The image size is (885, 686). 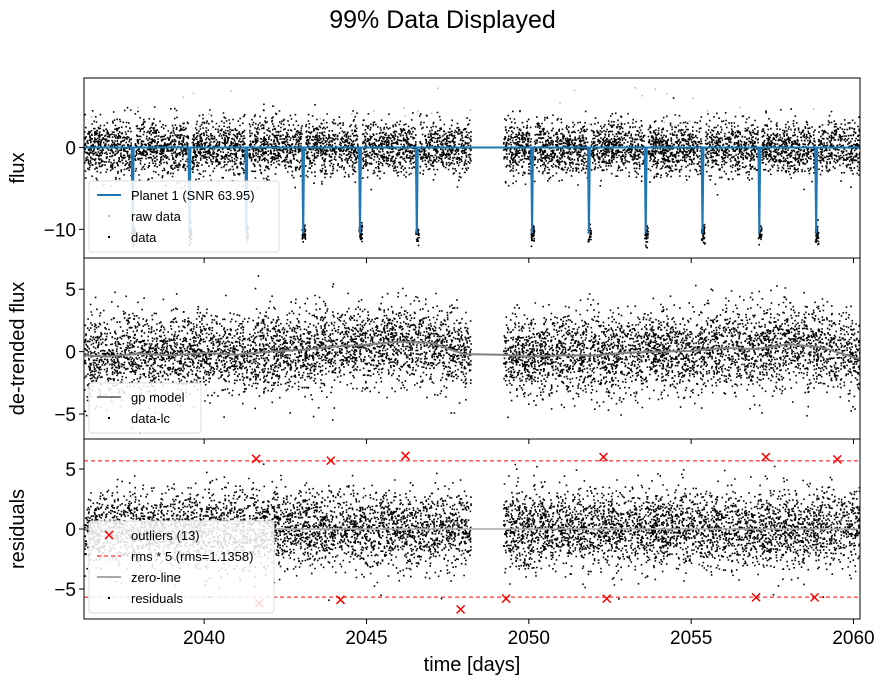 What do you see at coordinates (529, 638) in the screenshot?
I see `xtick-label: 2050` at bounding box center [529, 638].